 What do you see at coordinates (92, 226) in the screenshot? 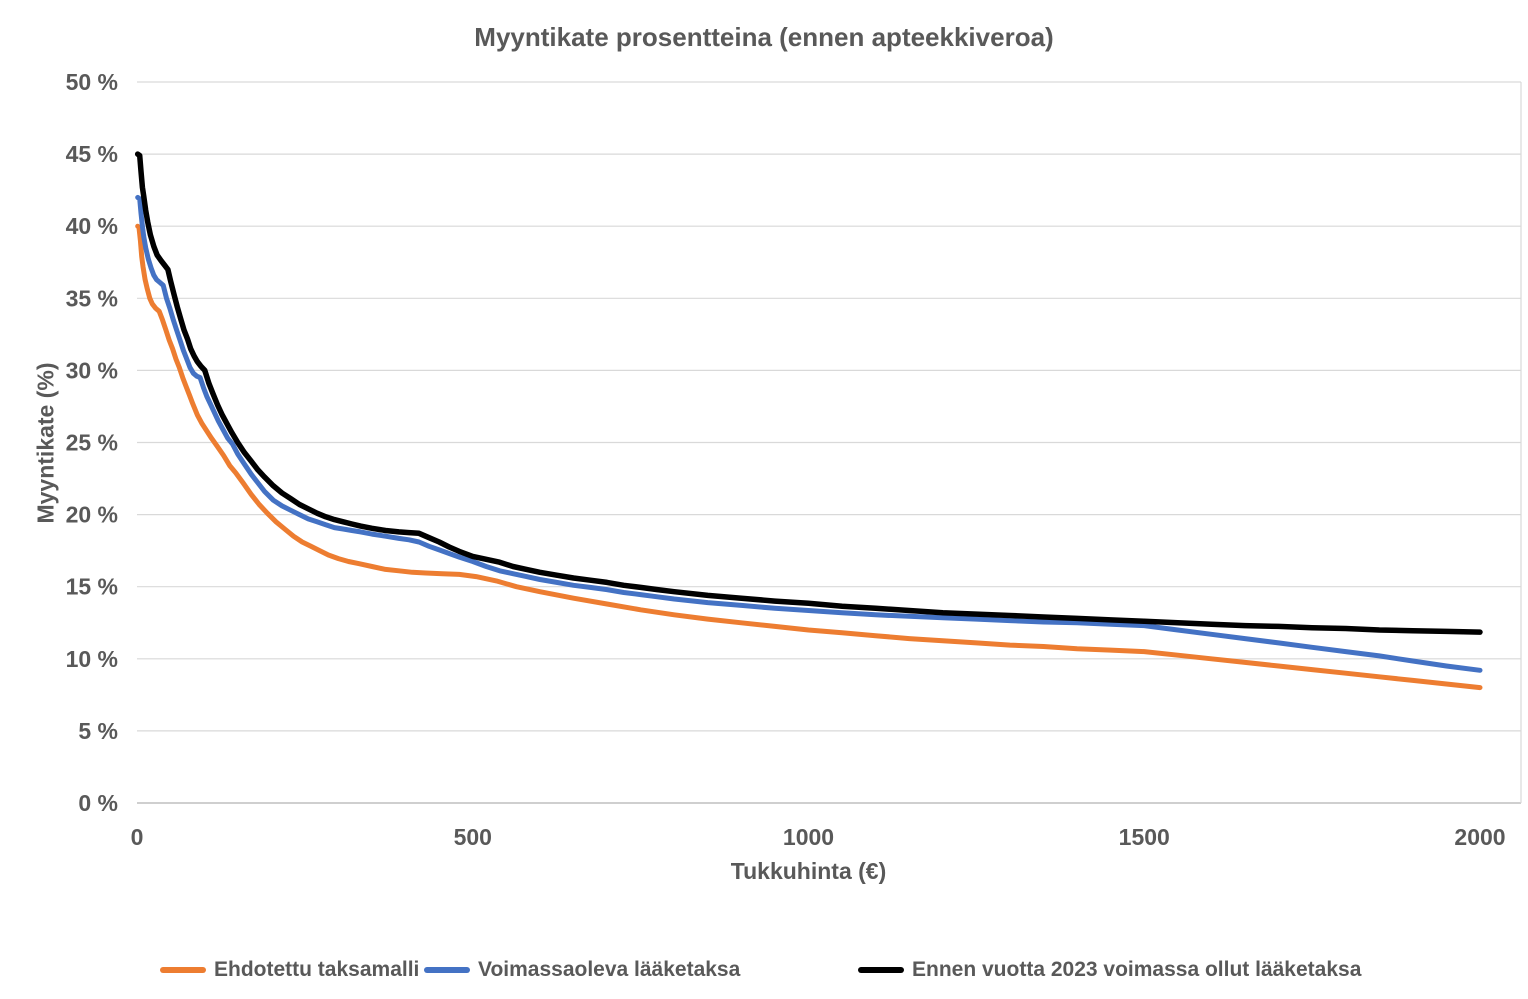
I see `y-tick-label: 40 %` at bounding box center [92, 226].